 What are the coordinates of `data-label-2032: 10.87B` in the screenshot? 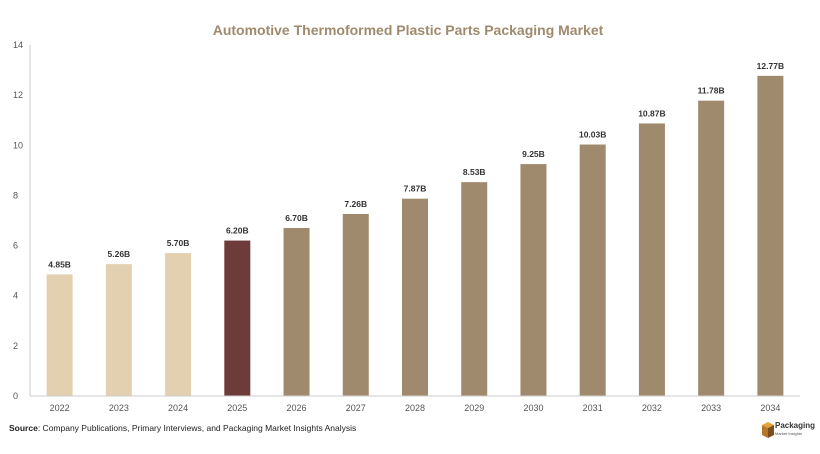 It's located at (651, 113).